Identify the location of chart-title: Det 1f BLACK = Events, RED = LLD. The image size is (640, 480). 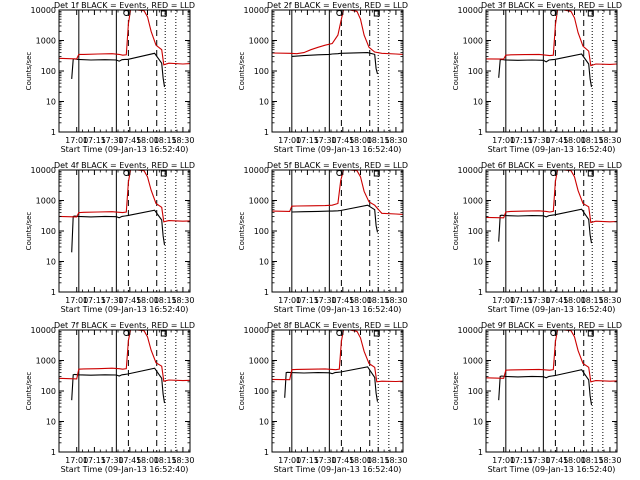
(124, 5).